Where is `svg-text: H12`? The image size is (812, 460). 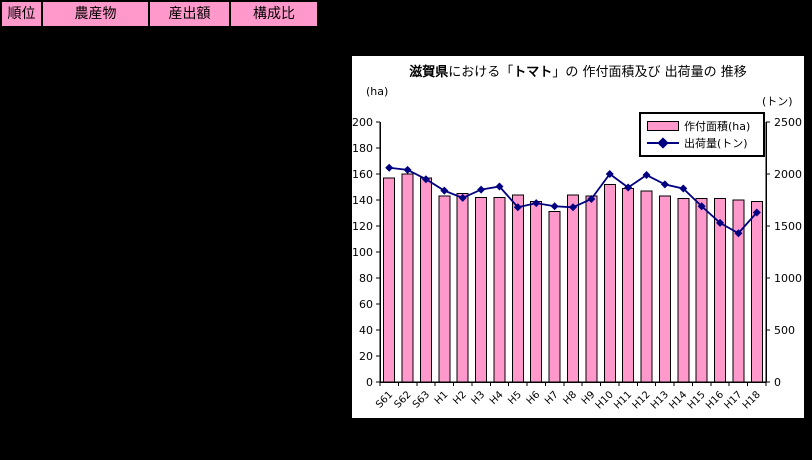
svg-text: H12 is located at coordinates (642, 400).